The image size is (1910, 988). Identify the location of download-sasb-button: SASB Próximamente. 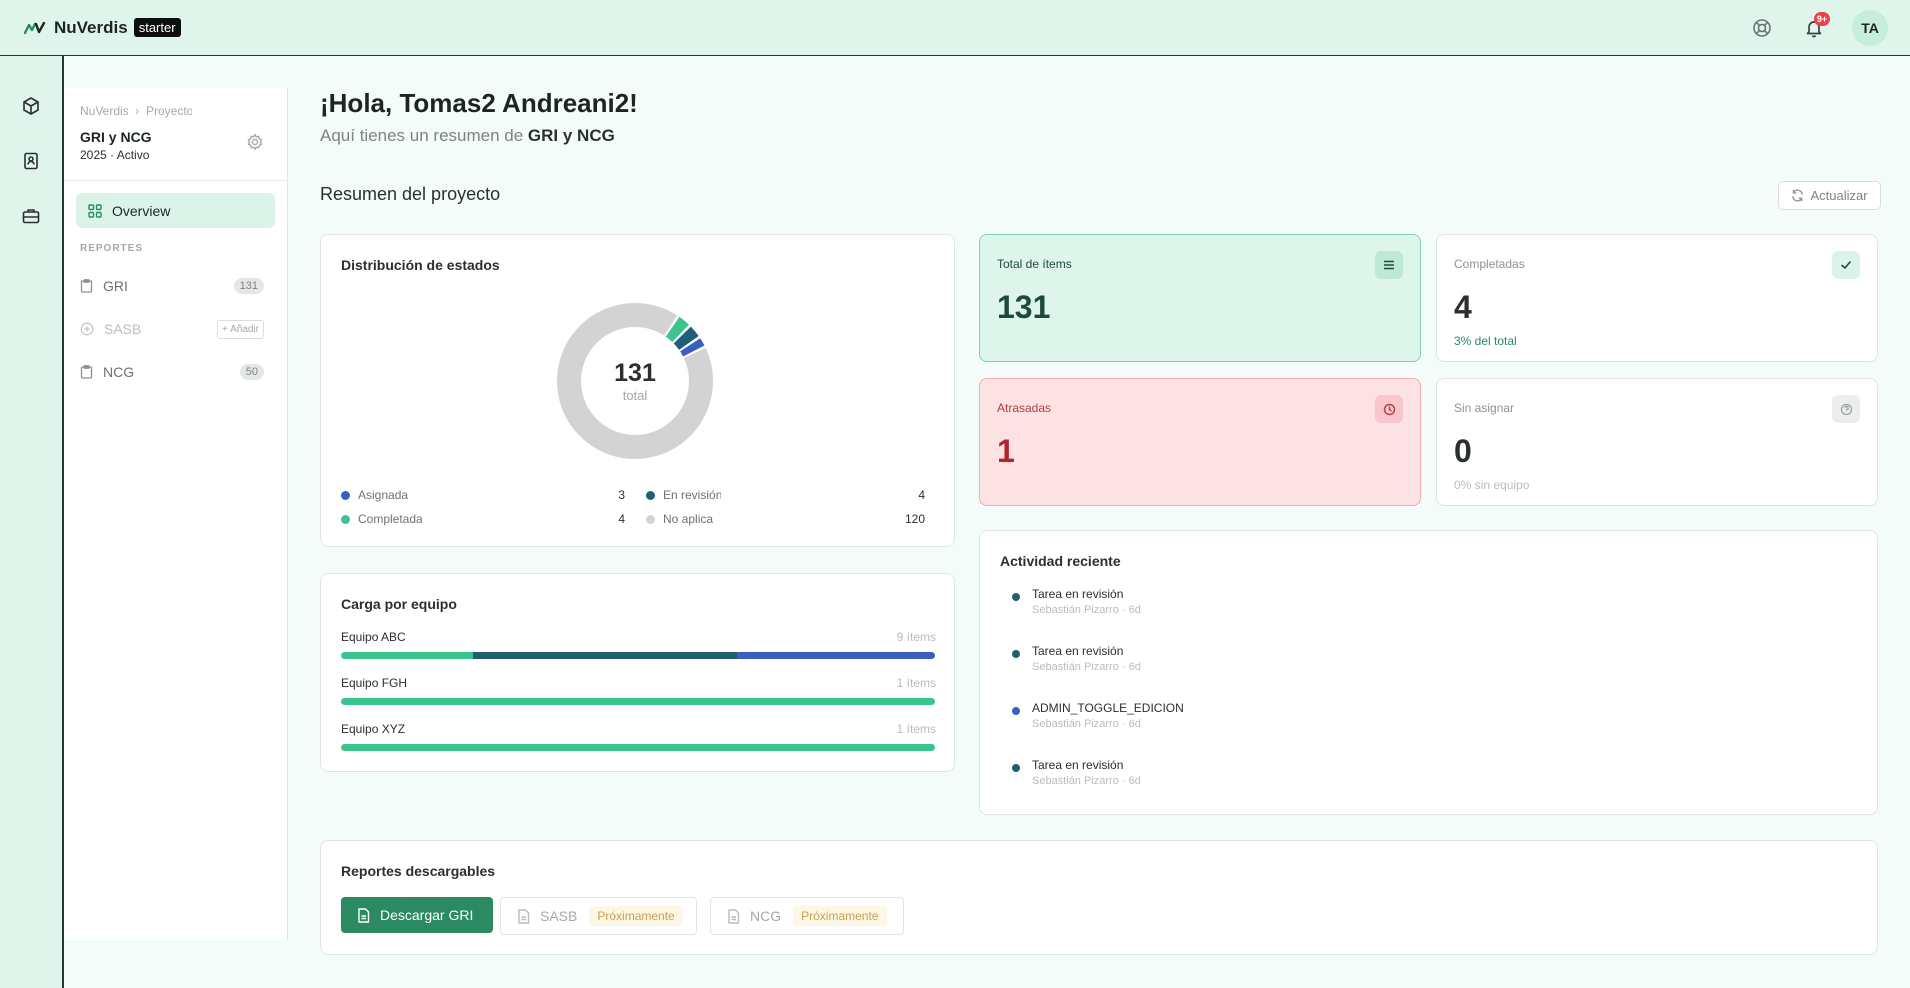
(598, 916).